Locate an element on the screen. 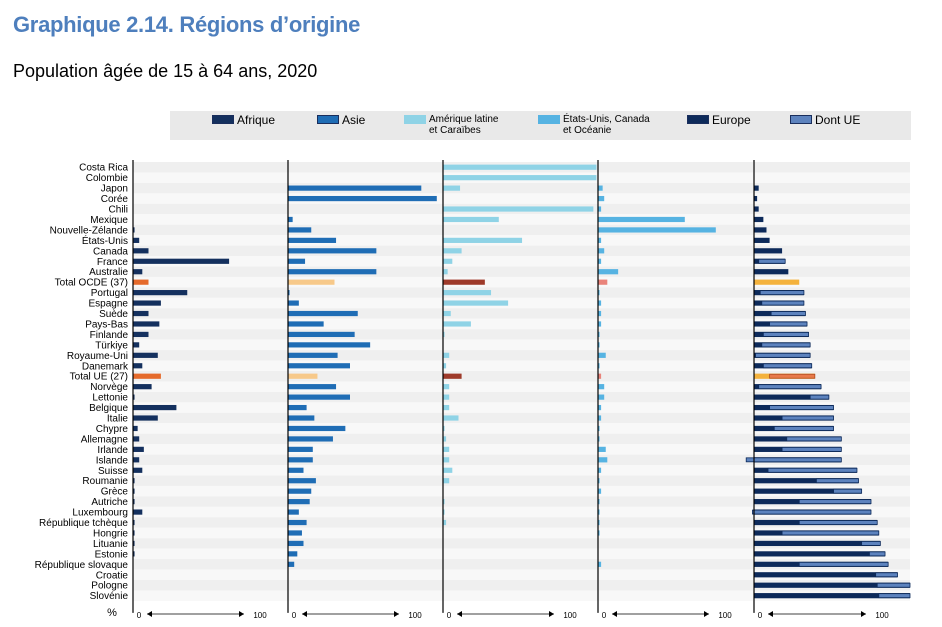 Image resolution: width=942 pixels, height=627 pixels. legend-label-line: États-Unis, Canada is located at coordinates (606, 119).